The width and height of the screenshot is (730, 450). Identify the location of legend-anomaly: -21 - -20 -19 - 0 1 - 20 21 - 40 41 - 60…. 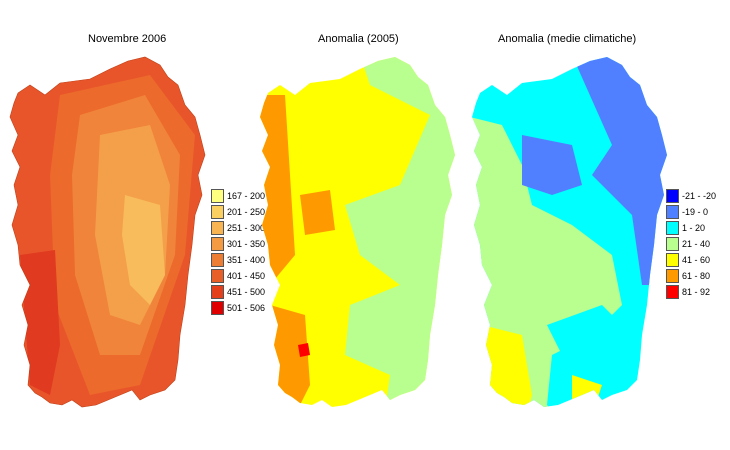
(691, 244).